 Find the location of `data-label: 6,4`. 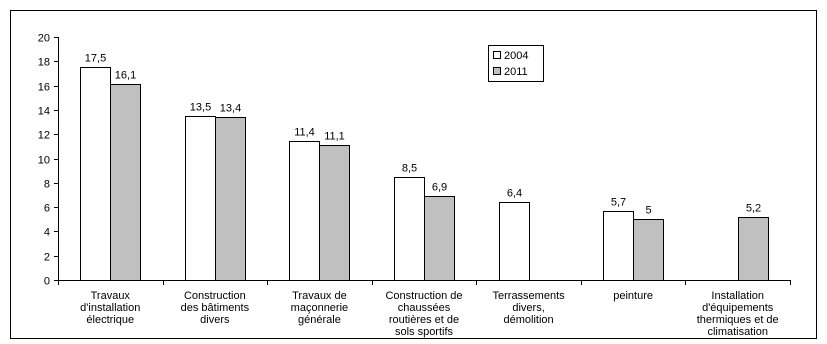

data-label: 6,4 is located at coordinates (514, 194).